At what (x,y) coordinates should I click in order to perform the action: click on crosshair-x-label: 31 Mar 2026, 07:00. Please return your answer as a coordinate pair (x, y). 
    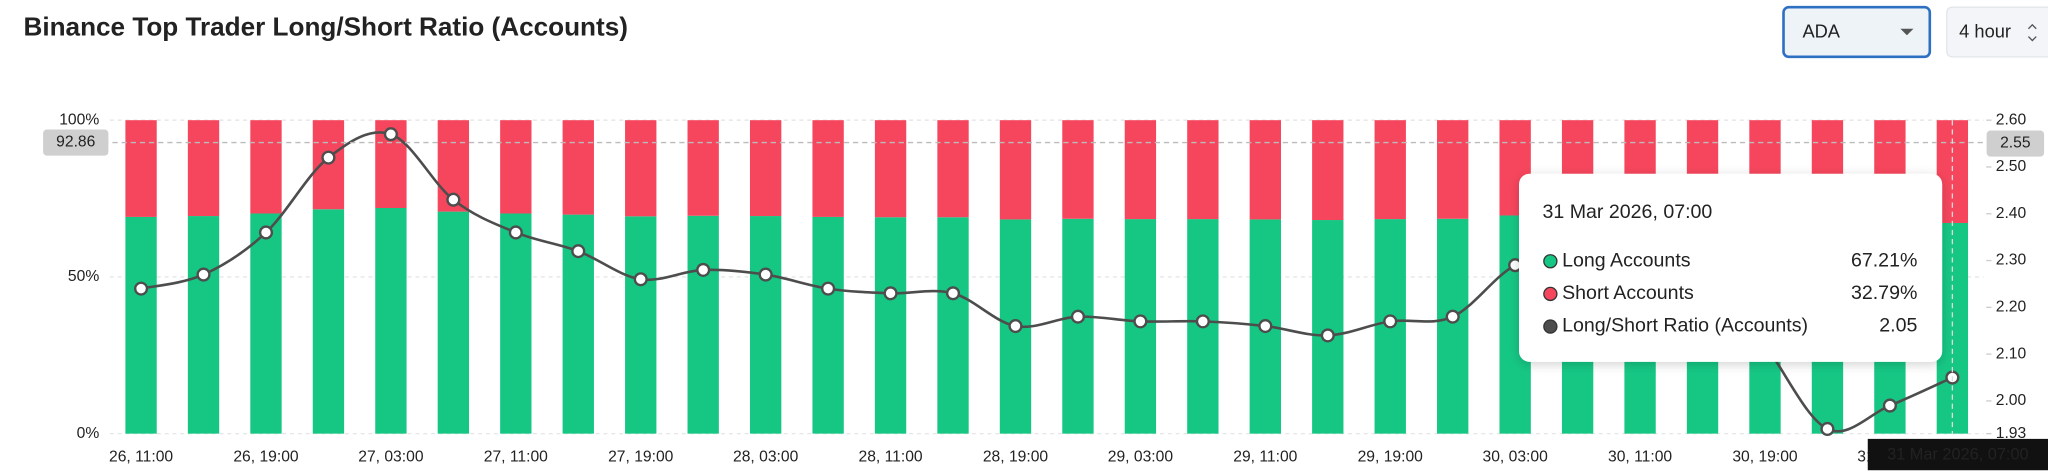
    Looking at the image, I should click on (1957, 455).